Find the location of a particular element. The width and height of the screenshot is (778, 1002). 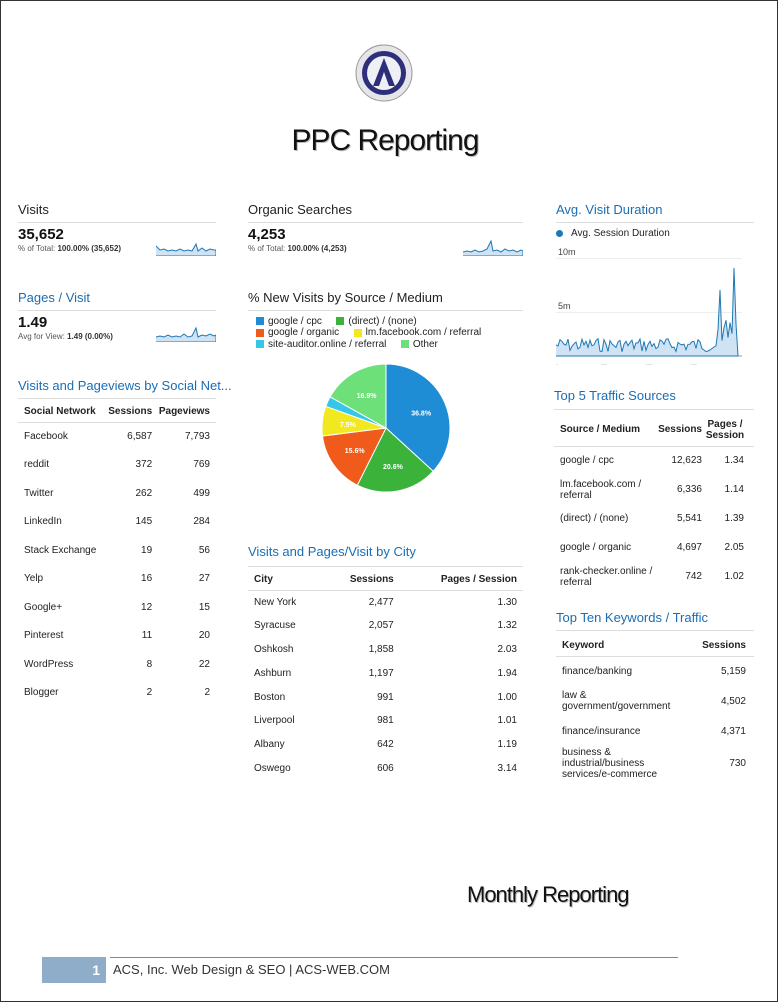

table-cell: 145 is located at coordinates (144, 522).